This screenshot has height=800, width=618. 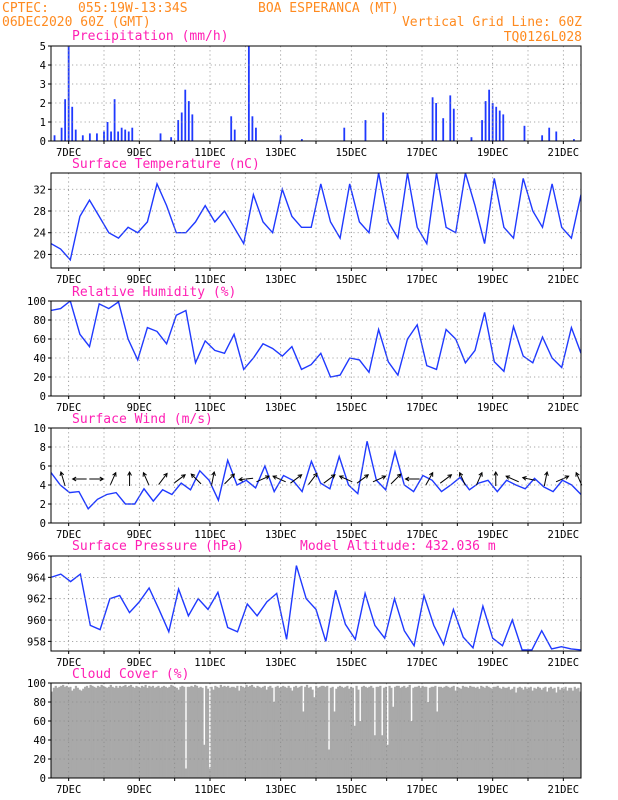 I want to click on temperature-ytick-label: 20, so click(x=39, y=255).